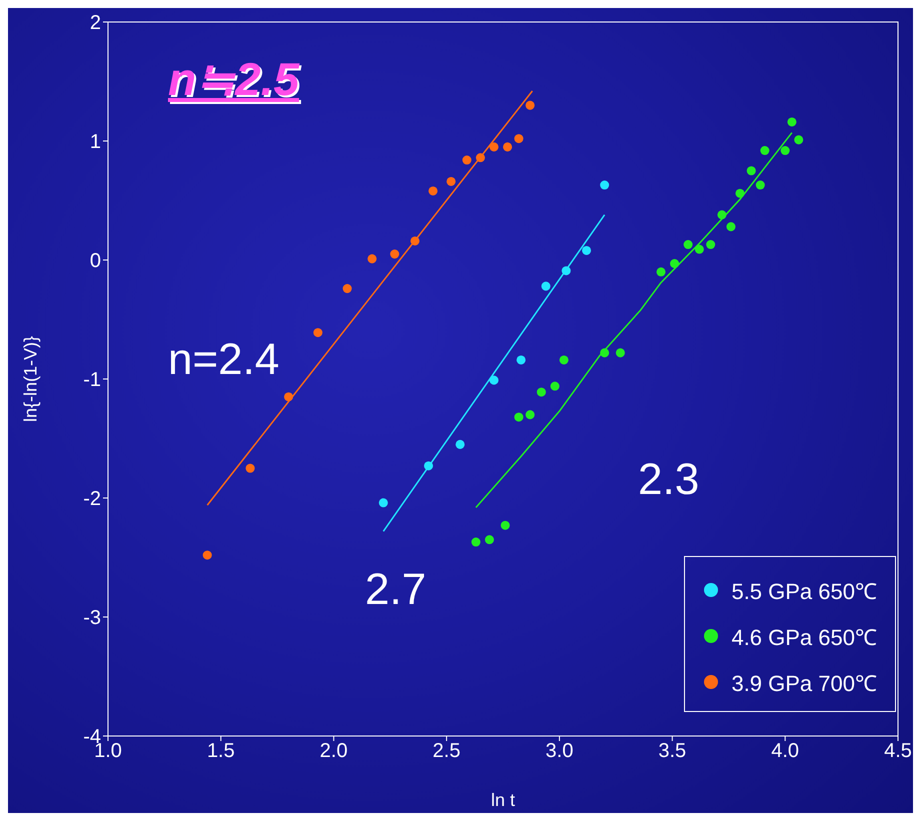 This screenshot has height=819, width=921. Describe the element at coordinates (334, 751) in the screenshot. I see `x-tick-label: 2.0` at that location.